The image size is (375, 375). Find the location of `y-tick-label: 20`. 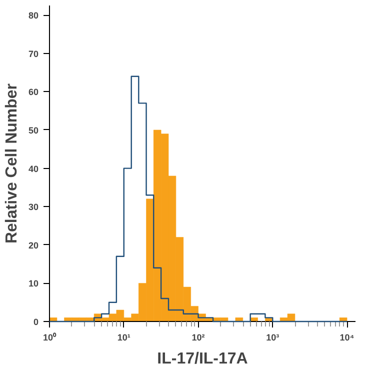

y-tick-label: 20 is located at coordinates (33, 245).